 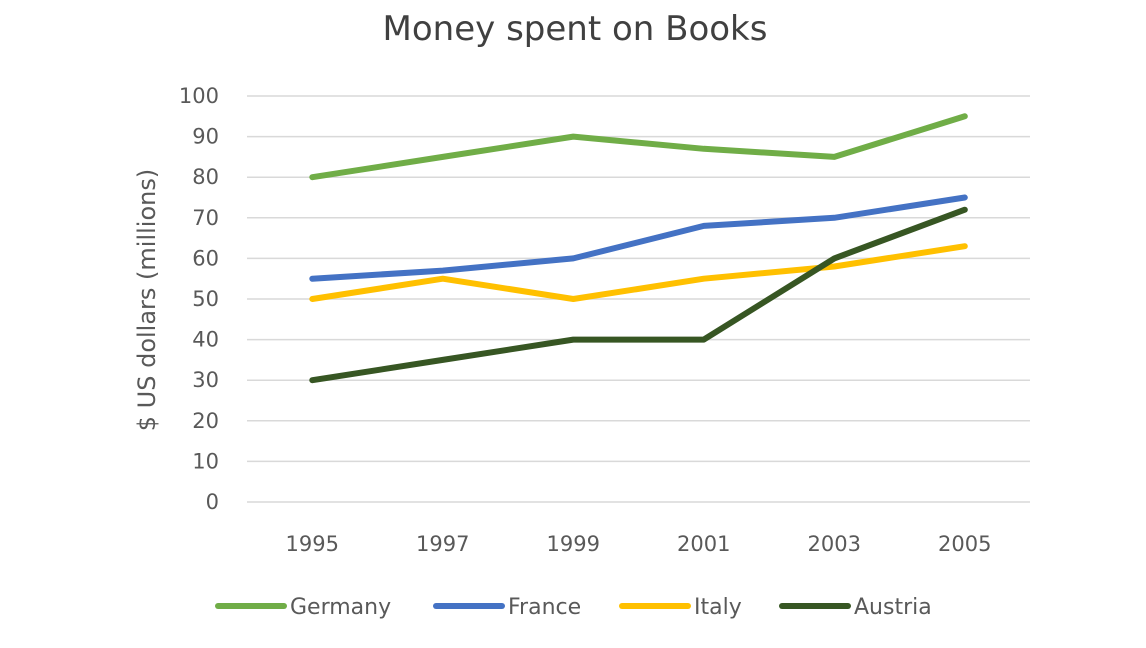 What do you see at coordinates (147, 300) in the screenshot?
I see `y-axis-label: $ US dollars (millions)` at bounding box center [147, 300].